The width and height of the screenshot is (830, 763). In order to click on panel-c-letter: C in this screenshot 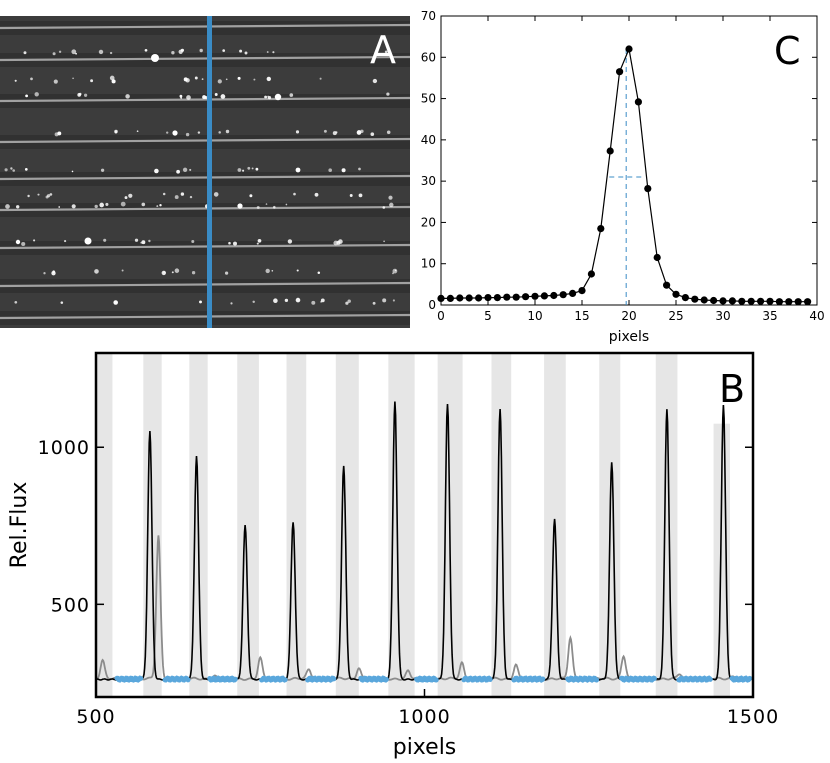, I will do `click(787, 51)`.